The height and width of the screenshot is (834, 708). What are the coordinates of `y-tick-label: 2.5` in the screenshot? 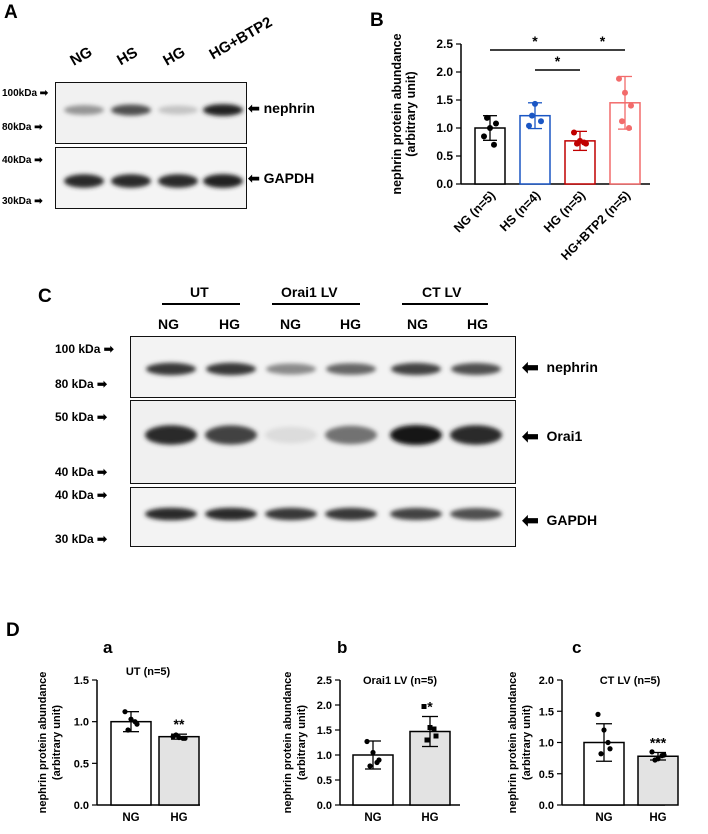 It's located at (324, 681).